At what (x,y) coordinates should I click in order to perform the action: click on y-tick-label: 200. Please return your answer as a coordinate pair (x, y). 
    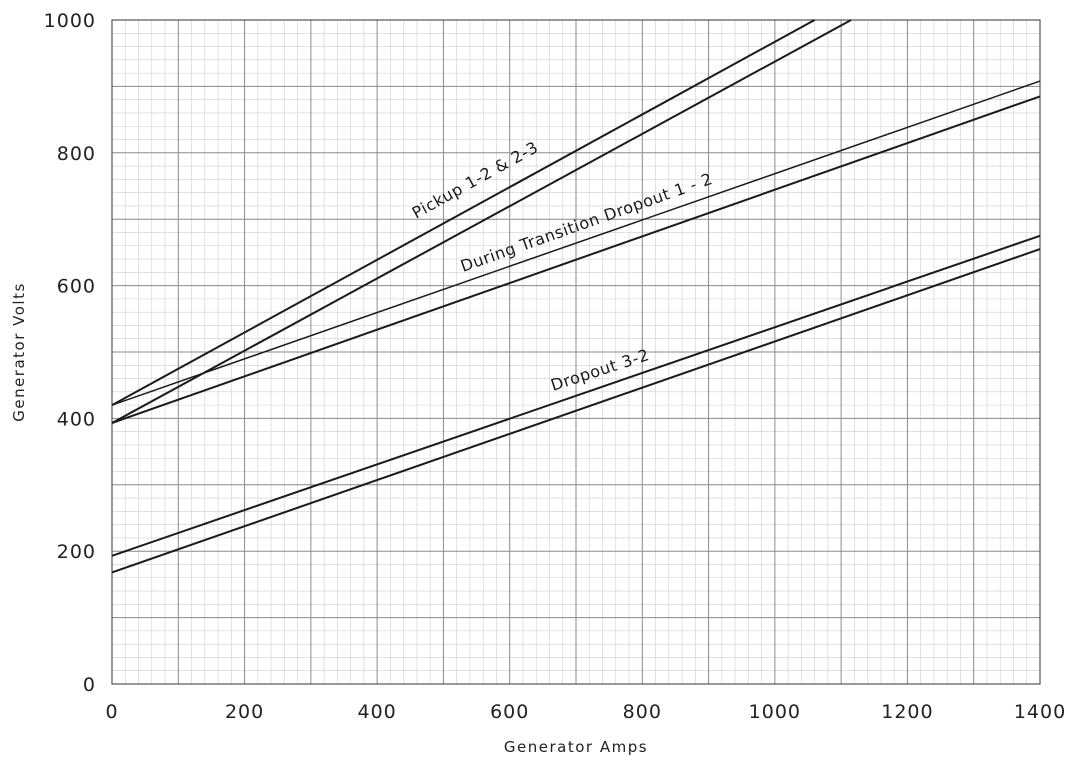
    Looking at the image, I should click on (76, 552).